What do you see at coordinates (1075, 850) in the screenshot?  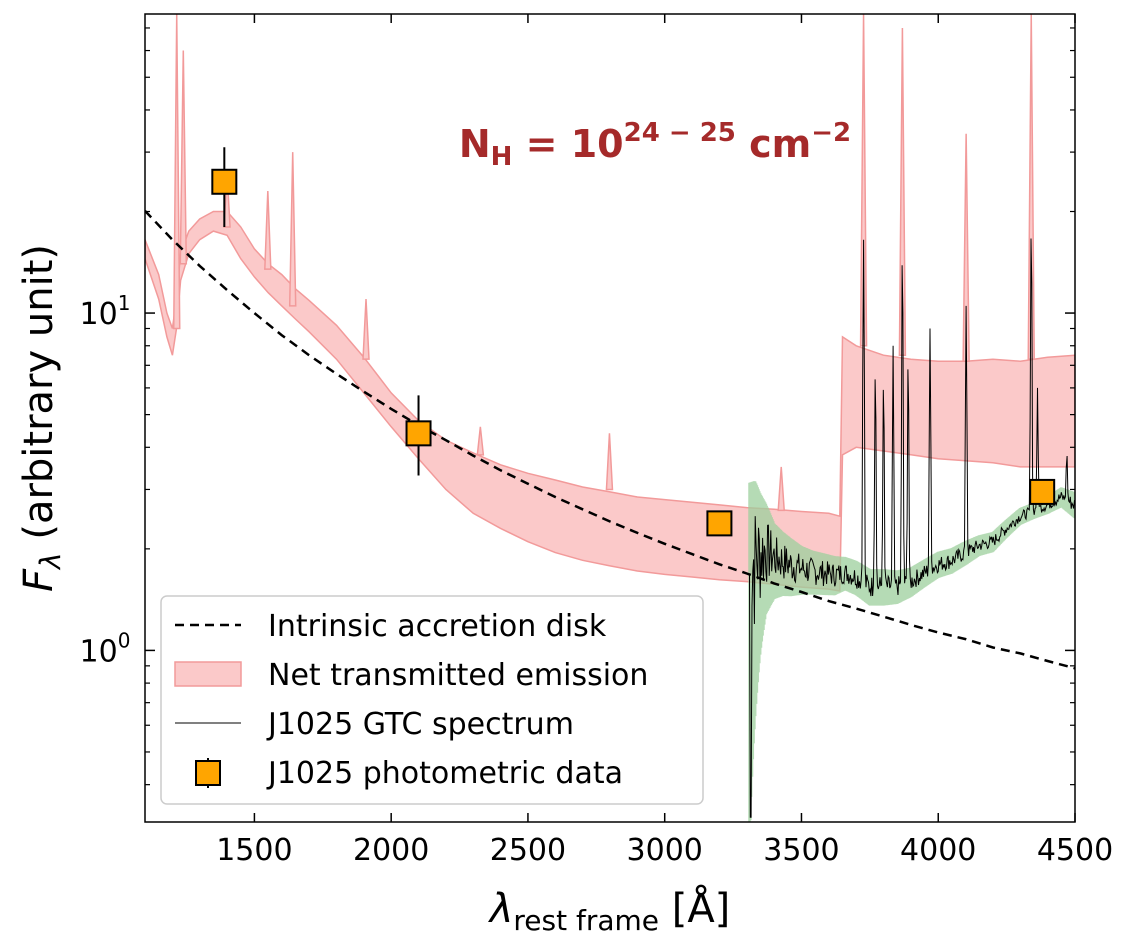 I see `x-tick-label: 4500` at bounding box center [1075, 850].